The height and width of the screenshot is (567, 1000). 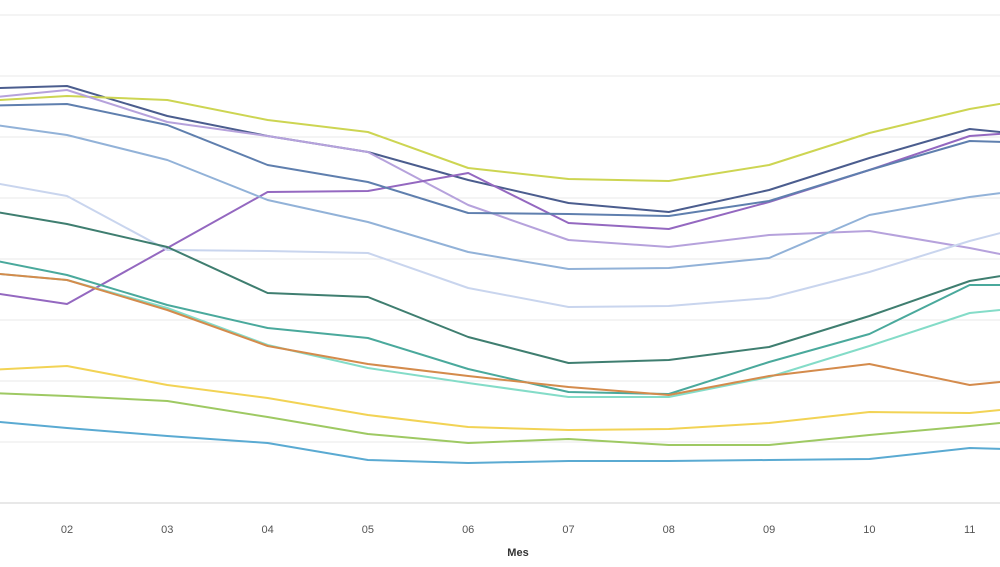 I want to click on x-tick-label: 05, so click(x=368, y=530).